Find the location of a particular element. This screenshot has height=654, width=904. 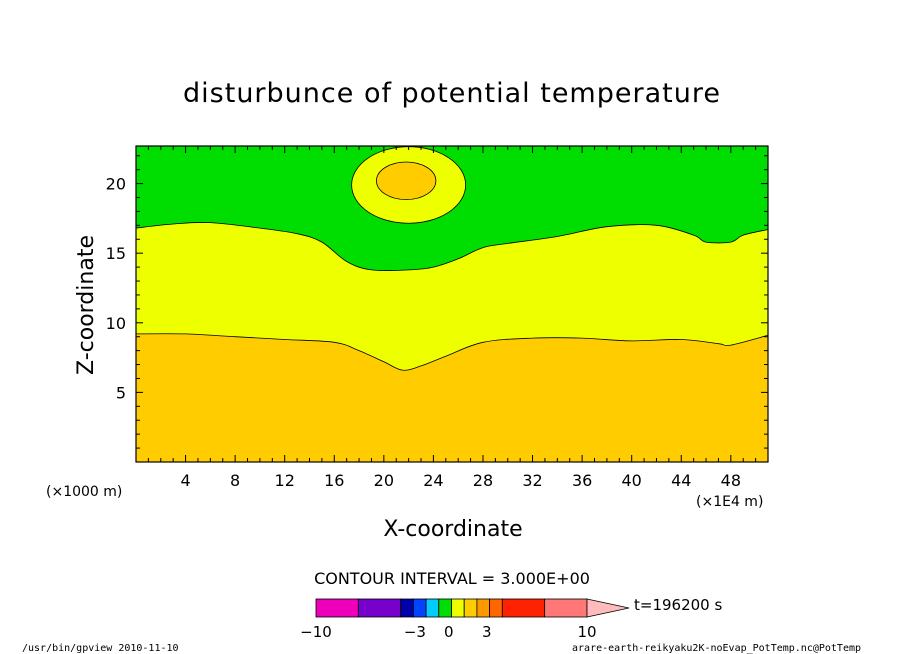

y-tick-label: 10 is located at coordinates (116, 323).